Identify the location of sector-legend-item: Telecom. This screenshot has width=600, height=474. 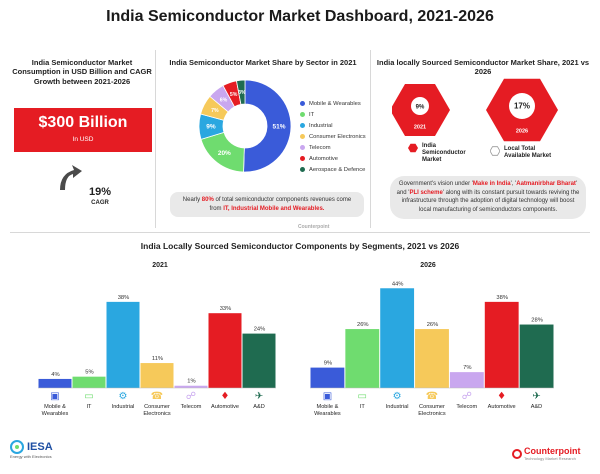
(335, 147).